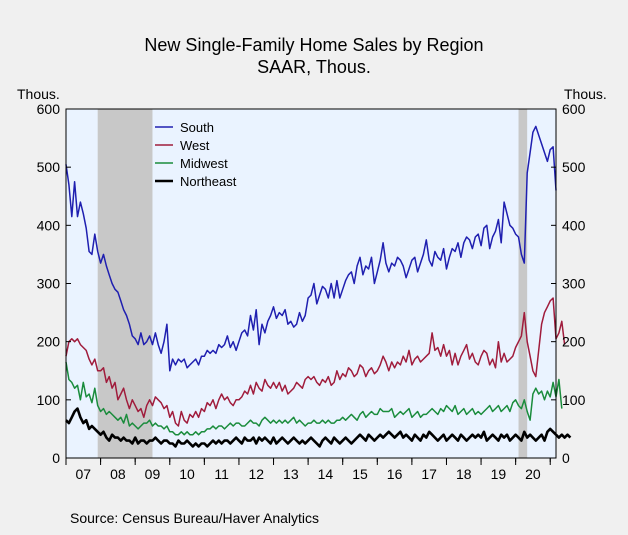 The height and width of the screenshot is (535, 628). I want to click on x-tick-label: 15, so click(360, 474).